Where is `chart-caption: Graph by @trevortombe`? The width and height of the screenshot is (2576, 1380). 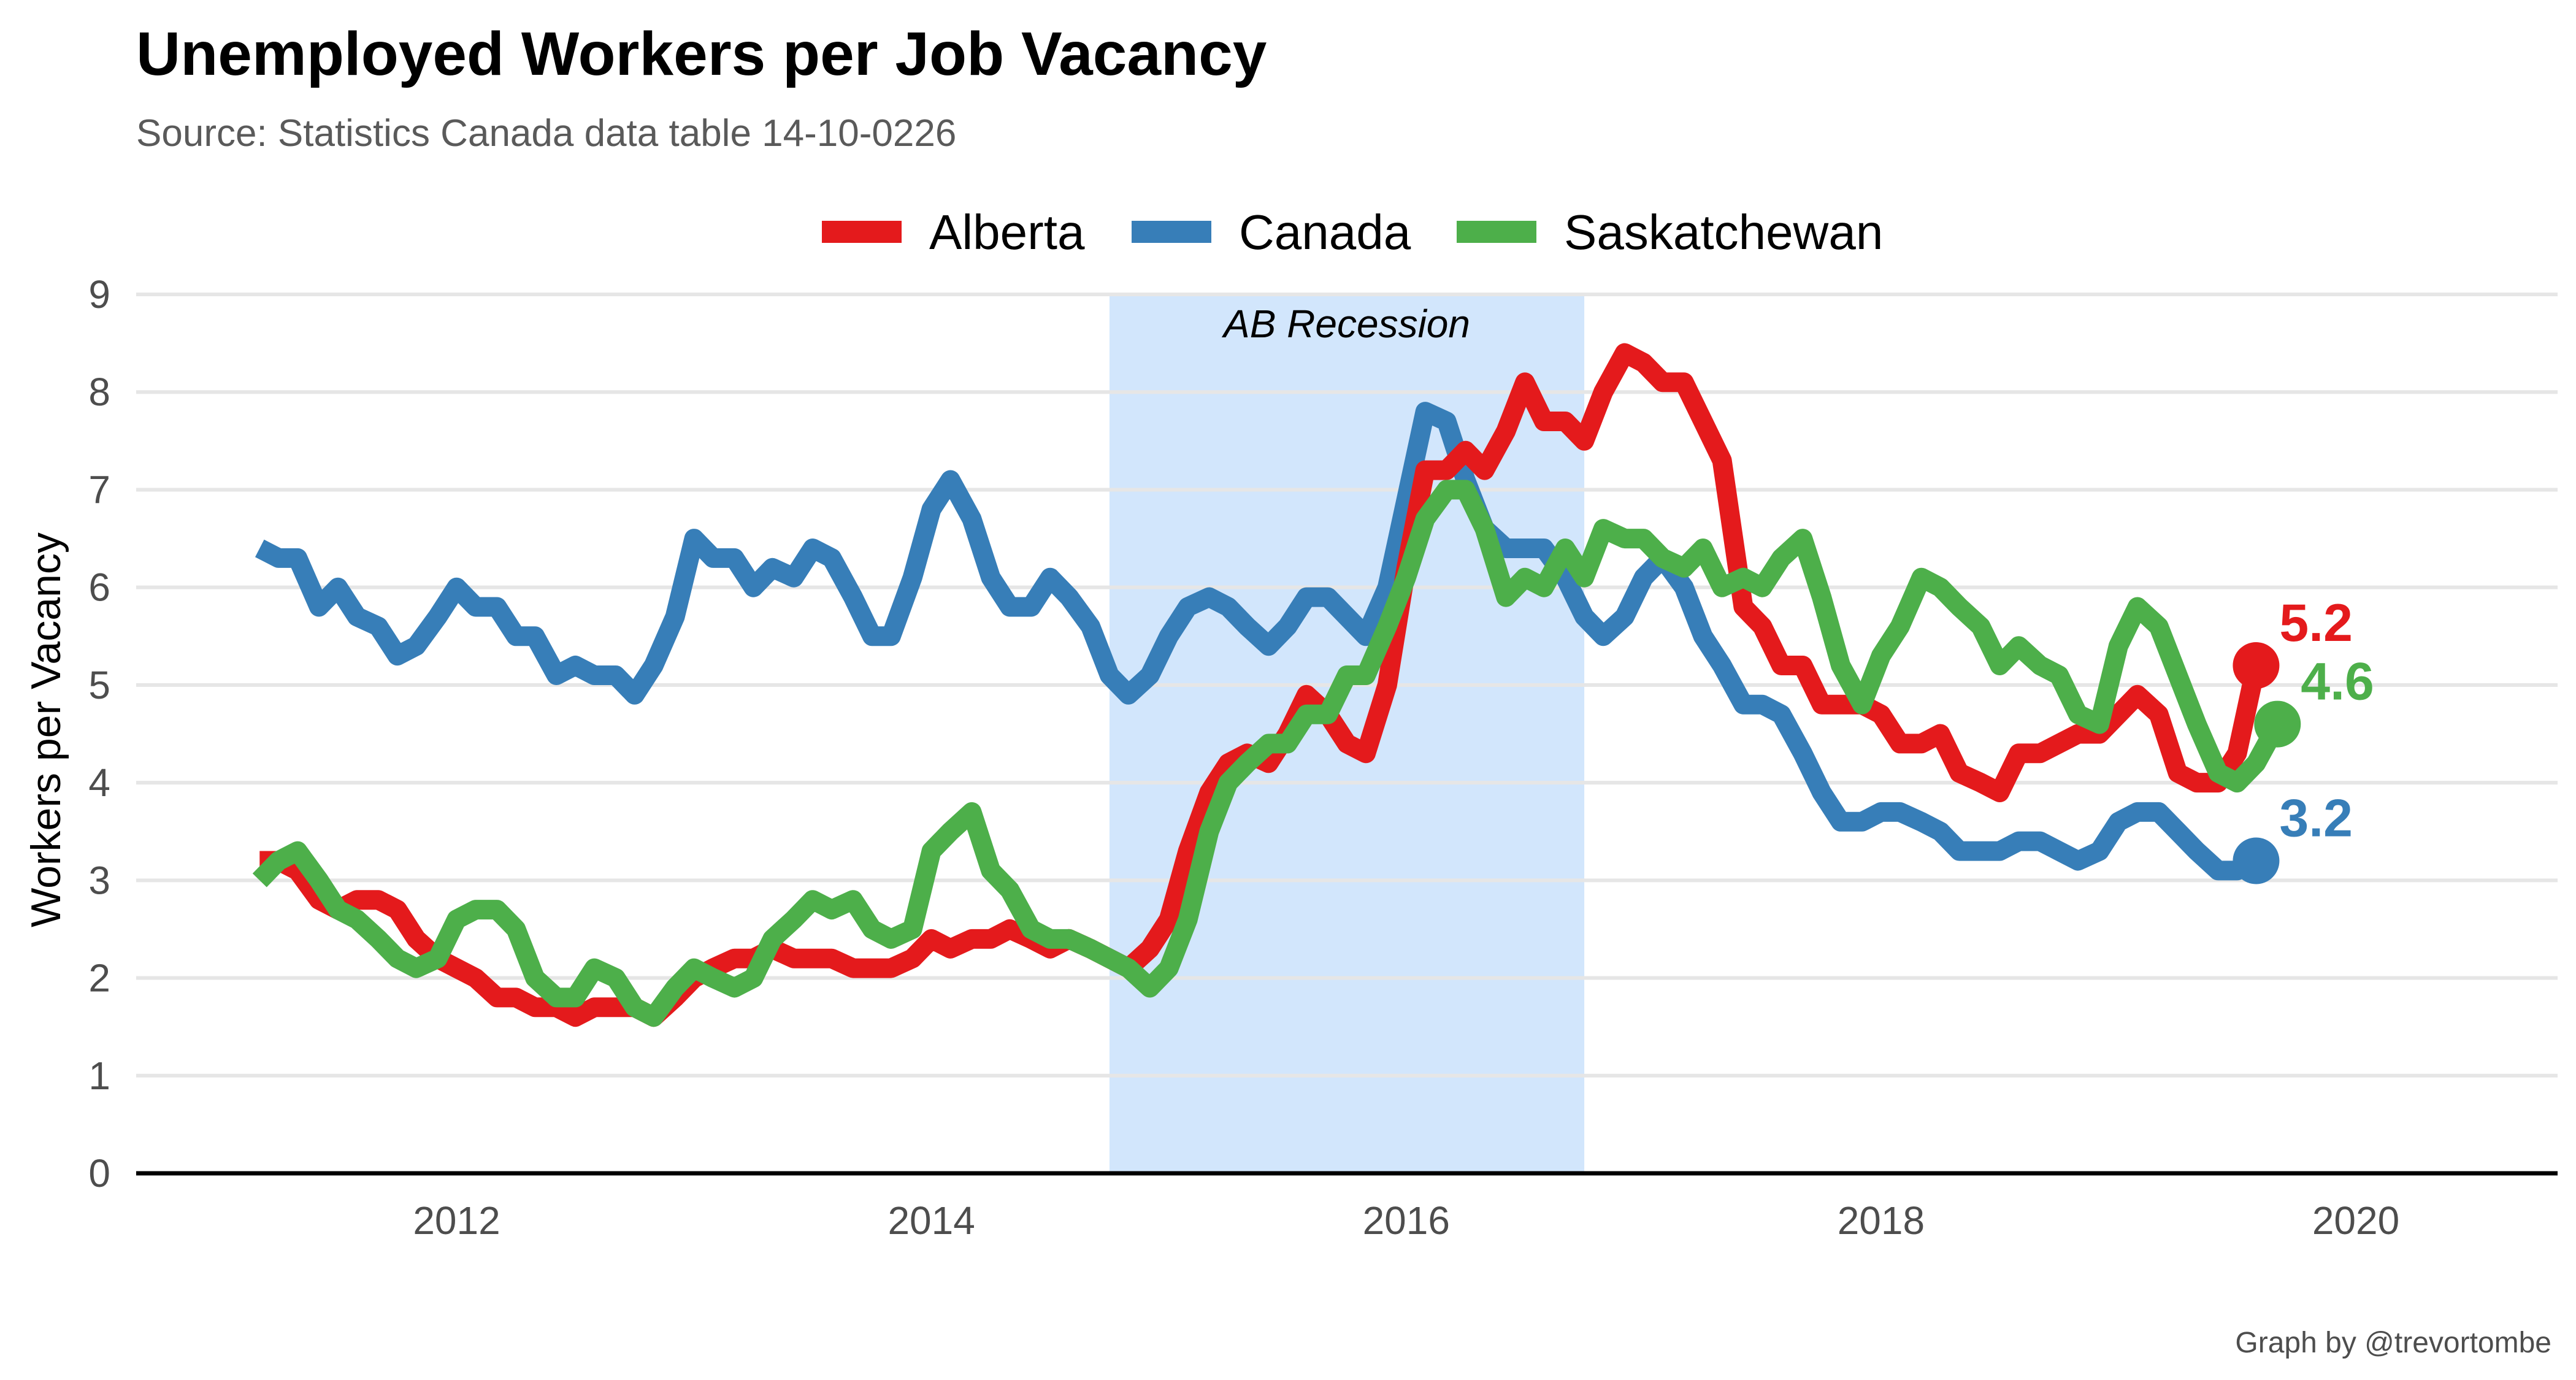
chart-caption: Graph by @trevortombe is located at coordinates (2393, 1343).